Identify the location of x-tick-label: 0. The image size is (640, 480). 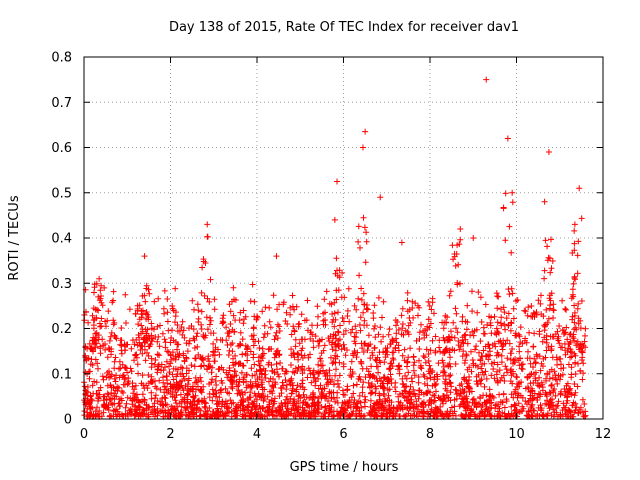
(84, 434).